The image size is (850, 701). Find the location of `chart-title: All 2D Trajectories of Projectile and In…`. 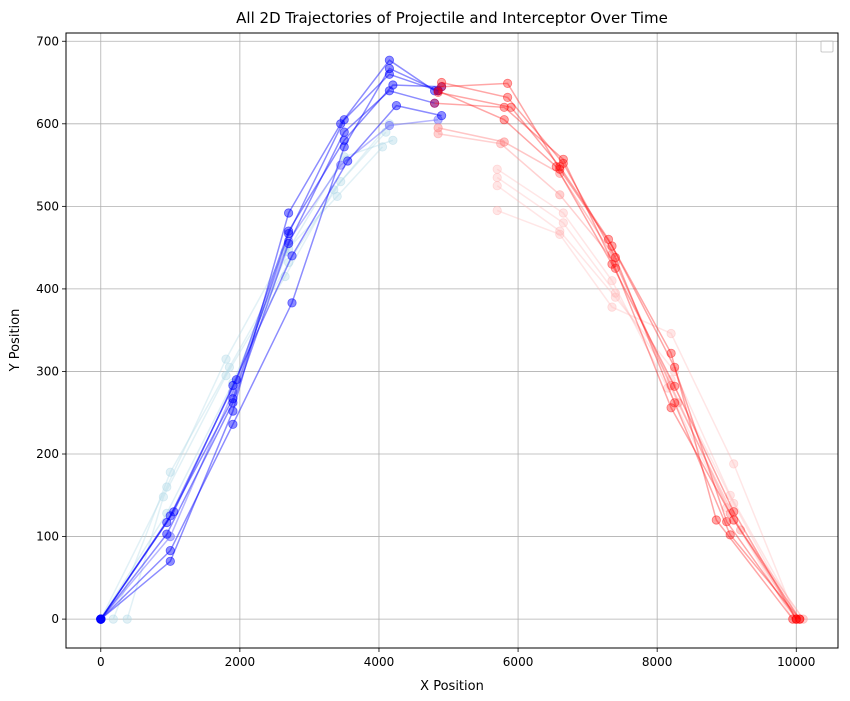

chart-title: All 2D Trajectories of Projectile and In… is located at coordinates (452, 18).